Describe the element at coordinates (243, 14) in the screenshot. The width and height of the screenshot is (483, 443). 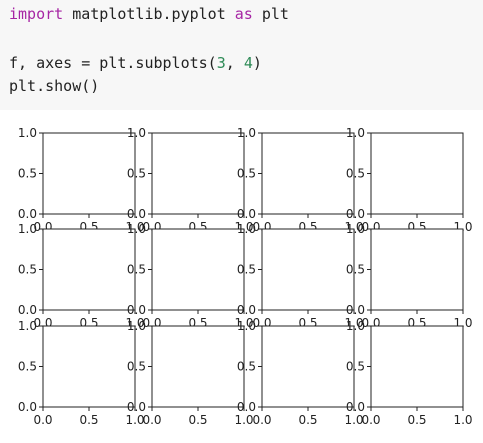
I see `code-token: as` at that location.